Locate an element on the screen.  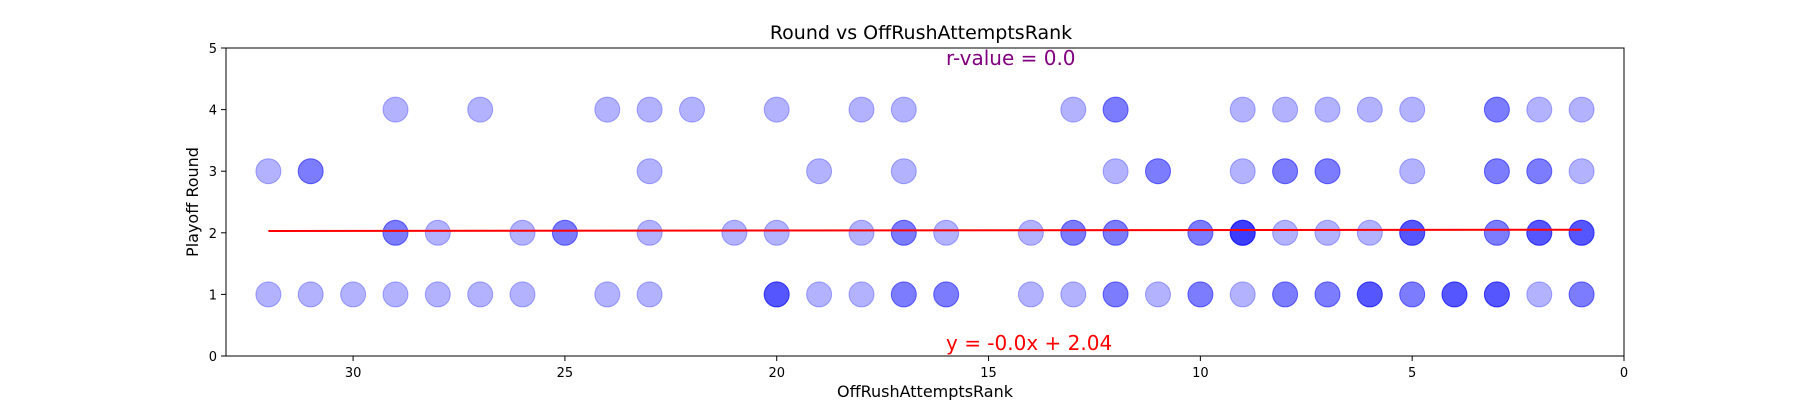
x-tick-label: 20 is located at coordinates (776, 373).